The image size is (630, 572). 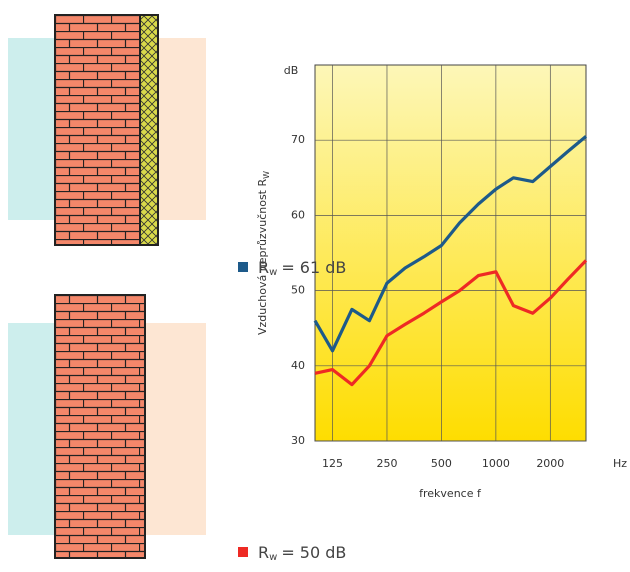 What do you see at coordinates (550, 463) in the screenshot?
I see `x-tick-label: 2000` at bounding box center [550, 463].